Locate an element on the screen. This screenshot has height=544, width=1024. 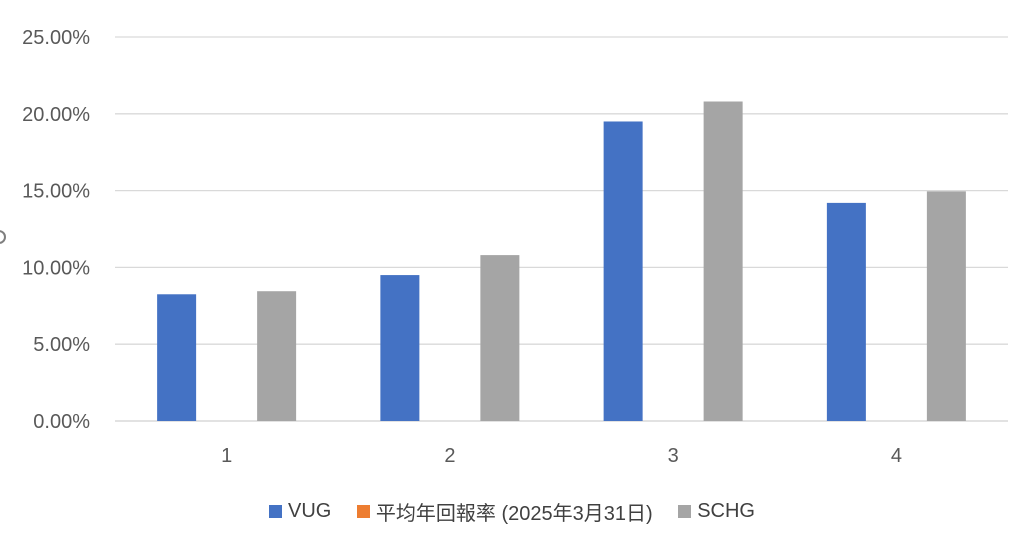
x-tick-label: 1 is located at coordinates (226, 456).